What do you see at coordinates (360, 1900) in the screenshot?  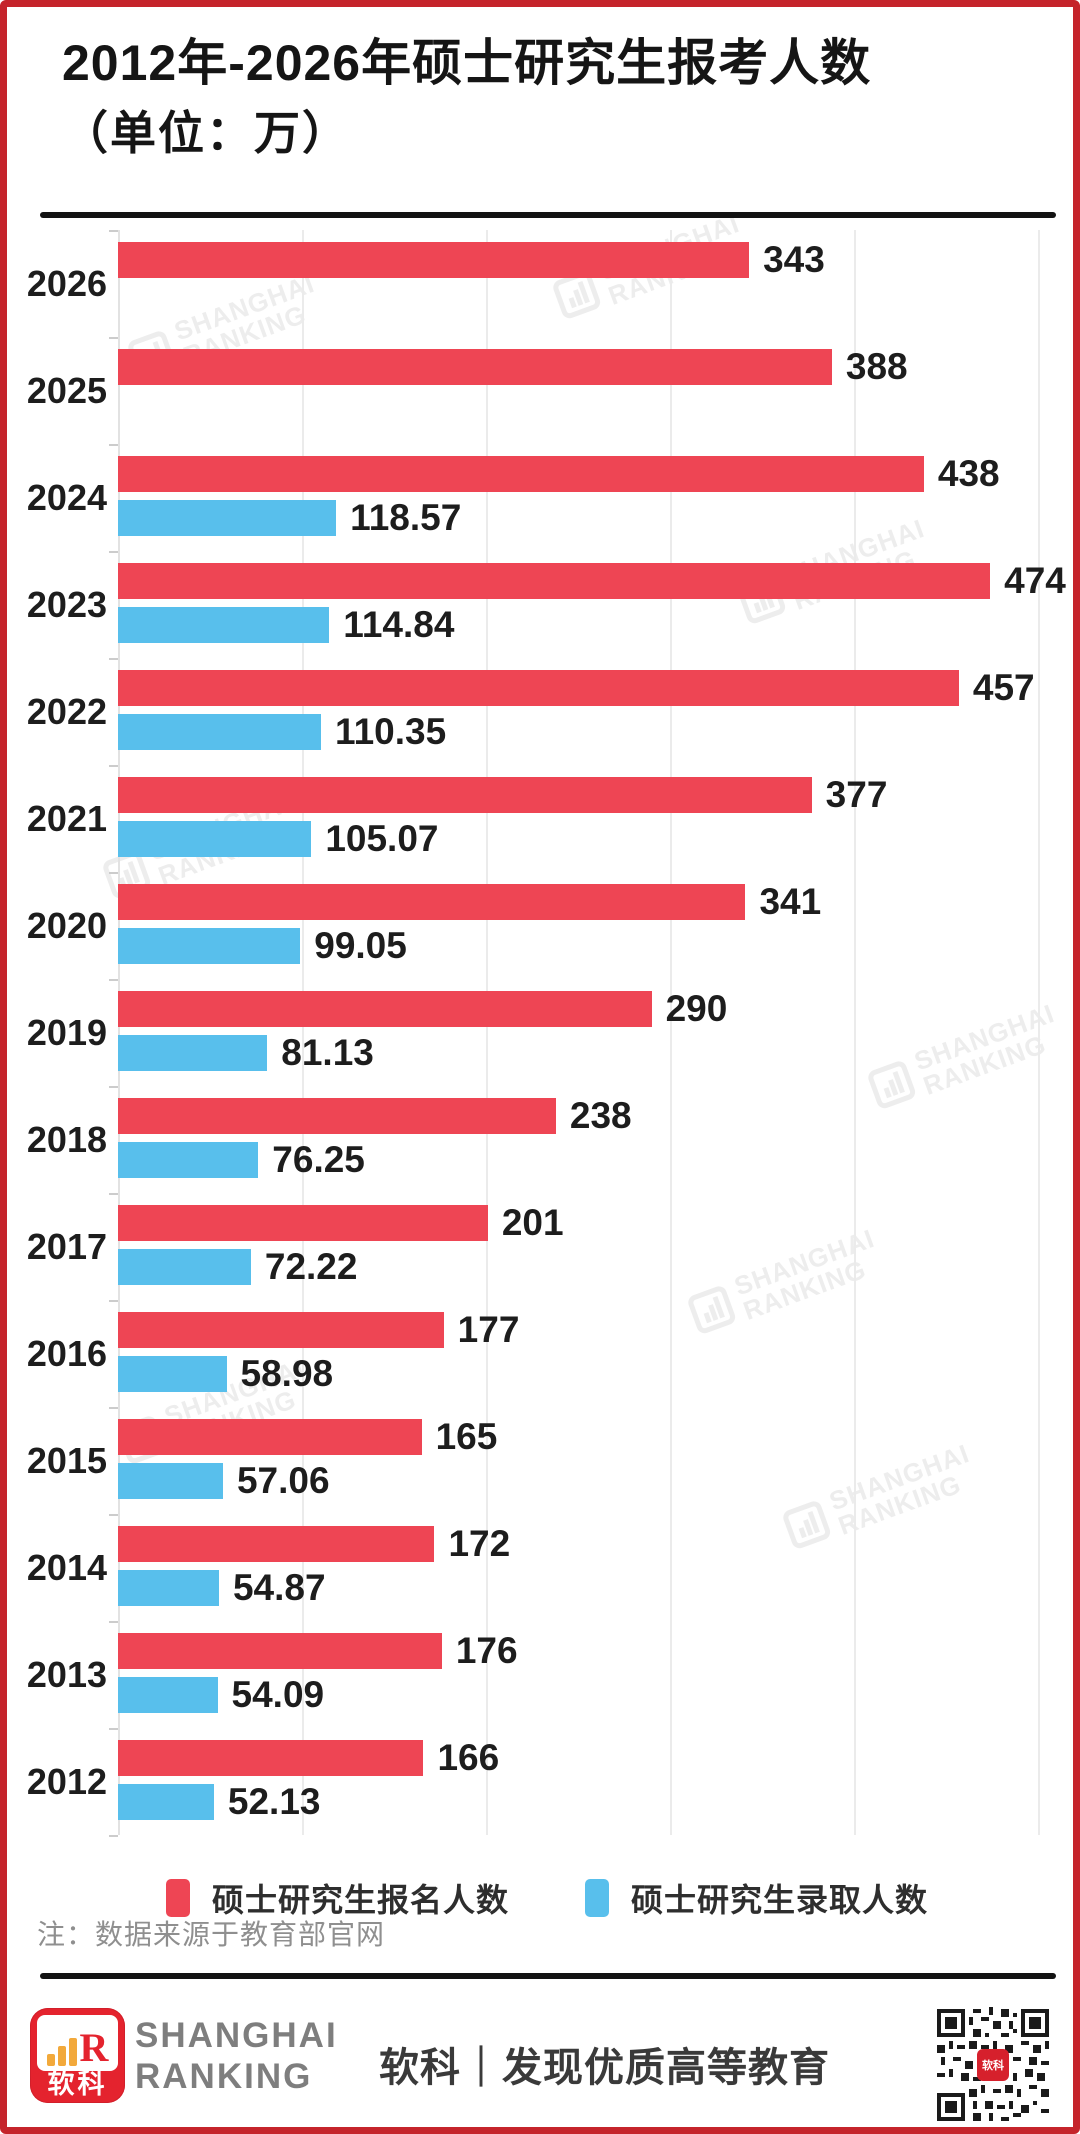 I see `legend-label: 硕士研究生报名人数` at bounding box center [360, 1900].